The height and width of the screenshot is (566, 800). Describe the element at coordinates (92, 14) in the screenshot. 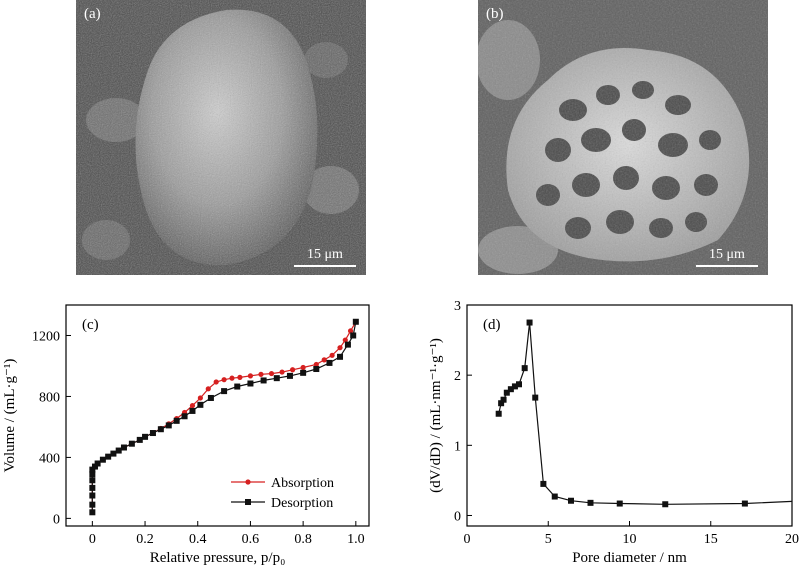

I see `panel-label-a: (a)` at that location.